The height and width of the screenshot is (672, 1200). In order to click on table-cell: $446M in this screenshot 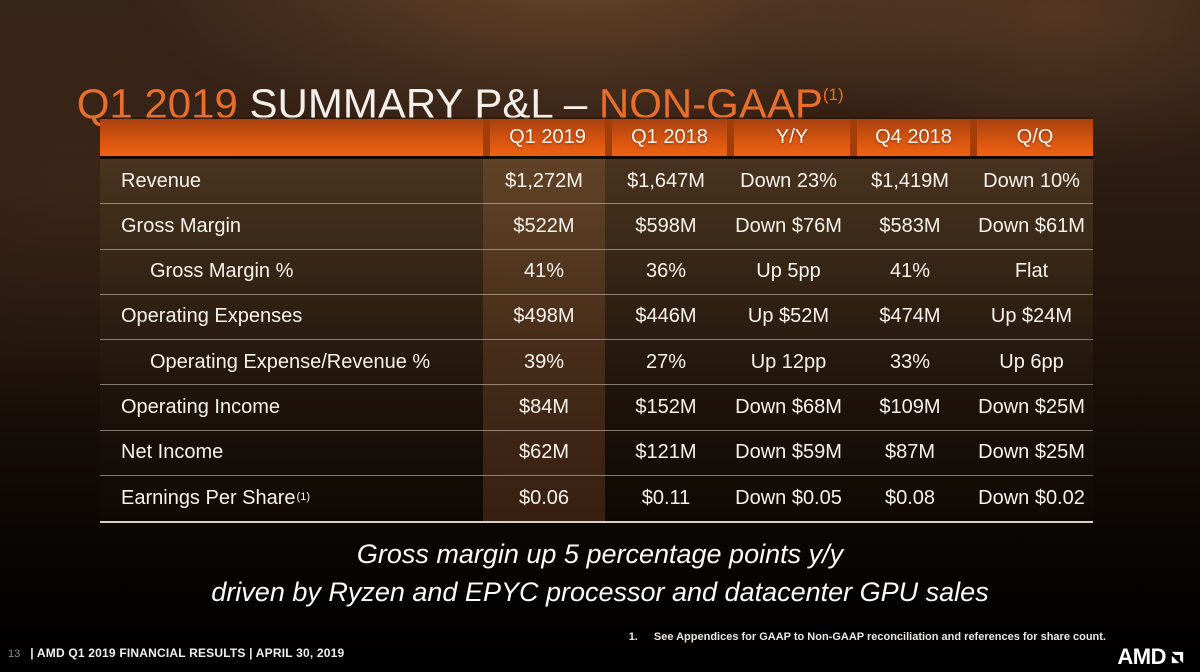, I will do `click(666, 316)`.